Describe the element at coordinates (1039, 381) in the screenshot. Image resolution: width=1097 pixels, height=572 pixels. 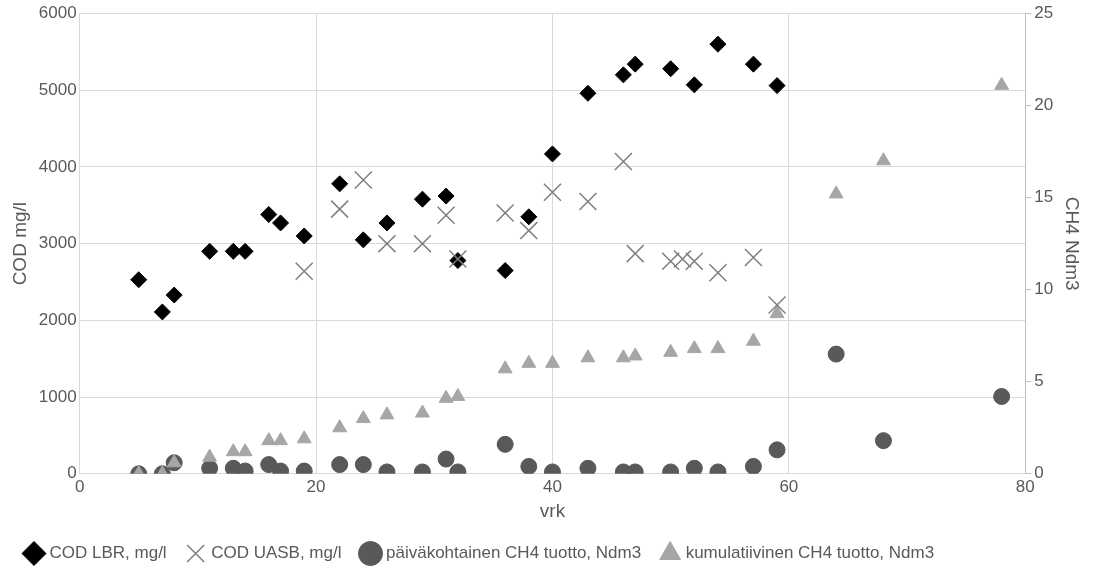
I see `y2-tick-label: 5` at that location.